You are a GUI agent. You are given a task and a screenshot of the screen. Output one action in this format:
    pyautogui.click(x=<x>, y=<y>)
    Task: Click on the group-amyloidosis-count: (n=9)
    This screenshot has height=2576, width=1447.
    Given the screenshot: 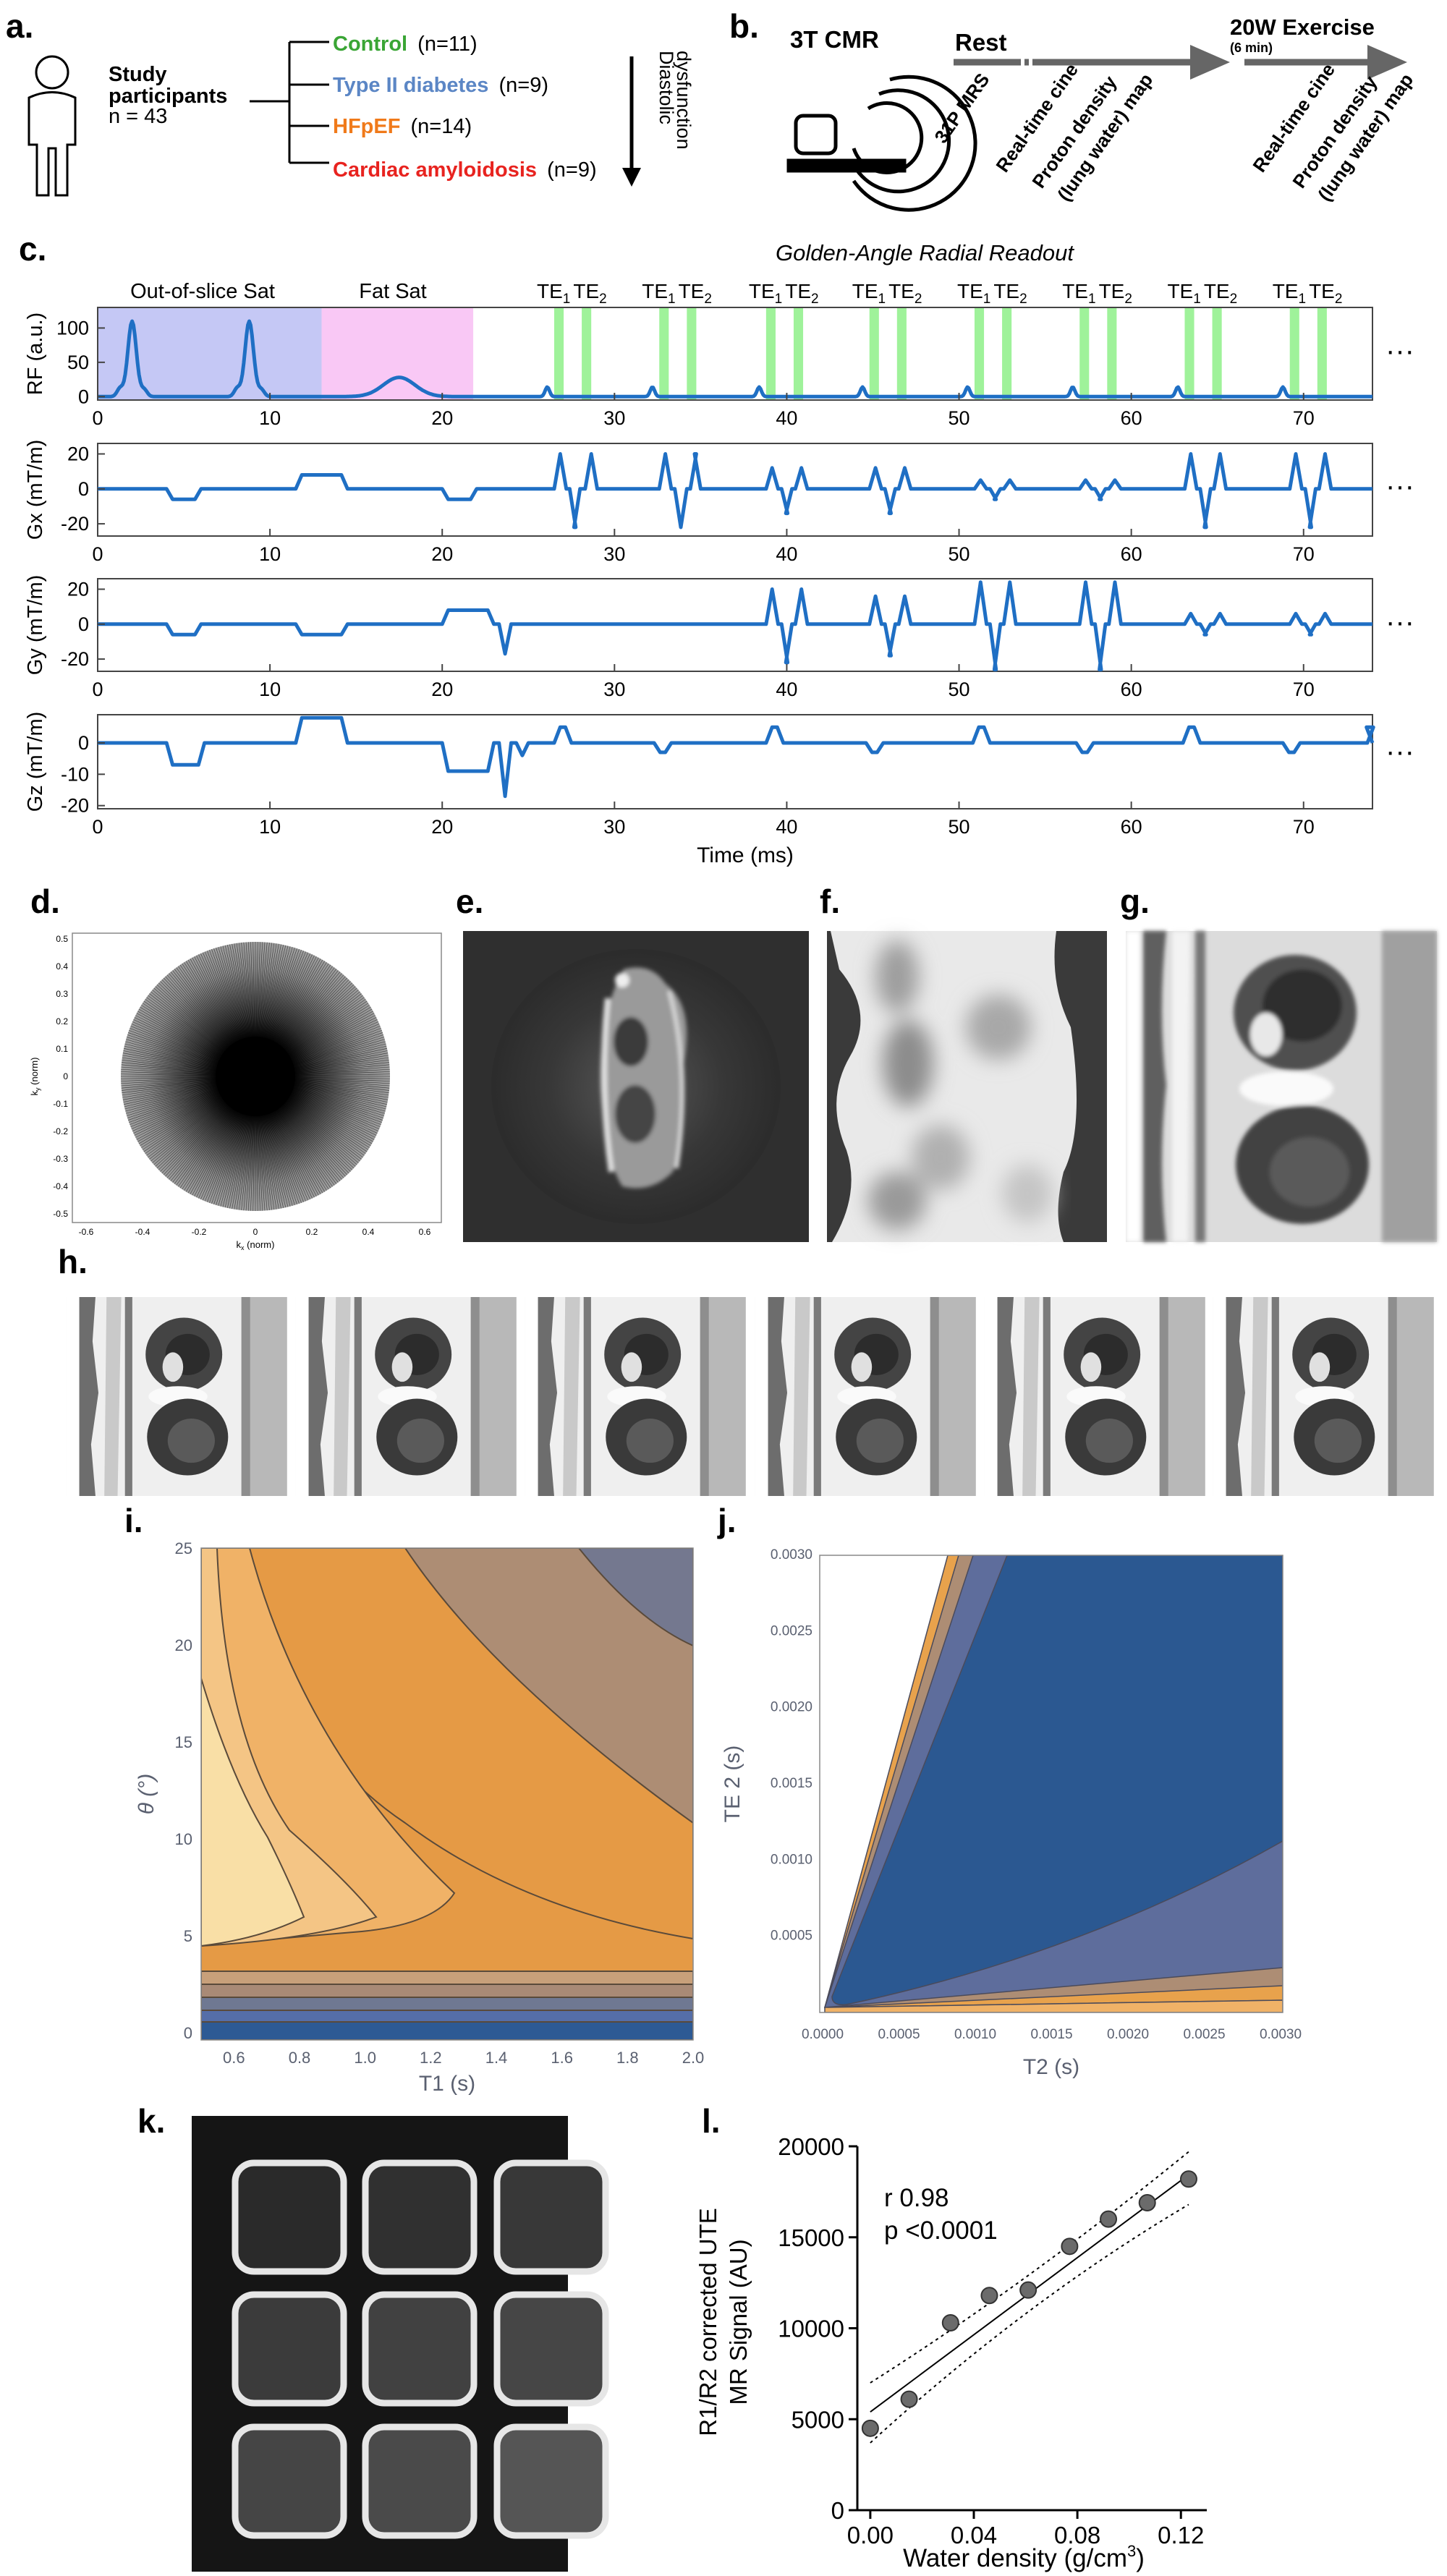 What is the action you would take?
    pyautogui.click(x=572, y=170)
    